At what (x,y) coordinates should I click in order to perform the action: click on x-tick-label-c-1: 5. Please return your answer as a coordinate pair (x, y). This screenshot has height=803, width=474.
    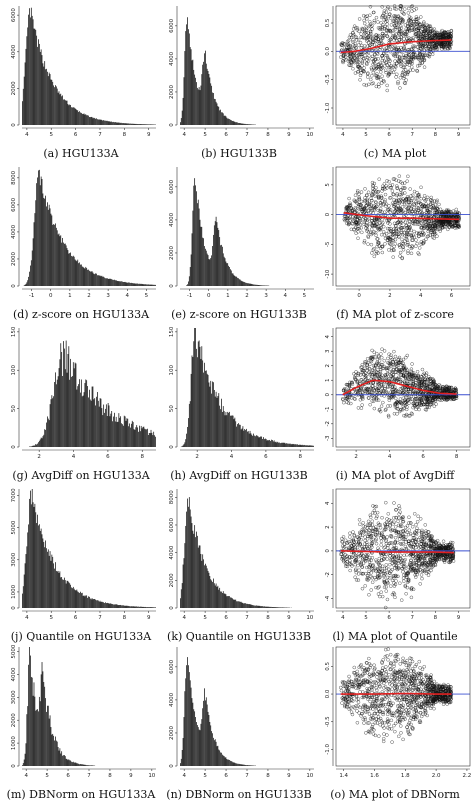
    Looking at the image, I should click on (366, 135).